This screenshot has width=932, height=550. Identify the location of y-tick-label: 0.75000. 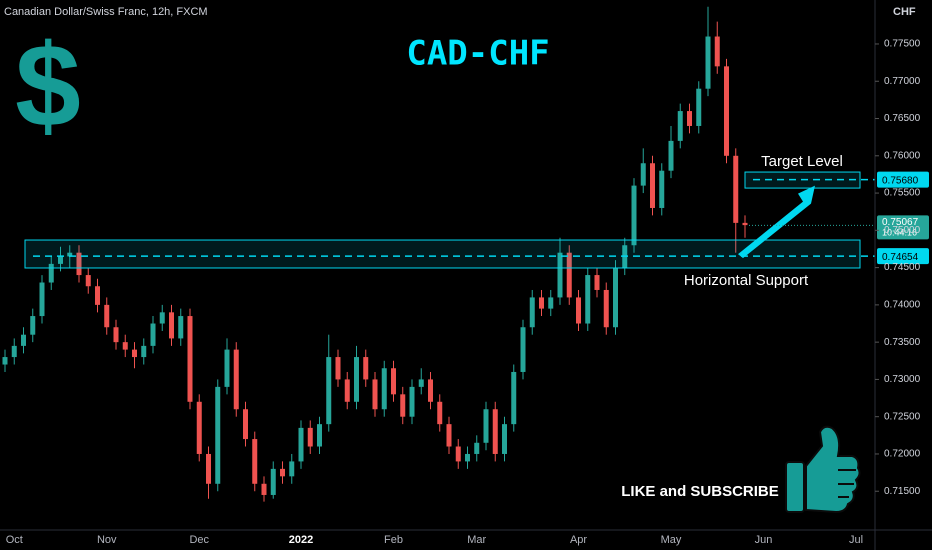
(902, 230).